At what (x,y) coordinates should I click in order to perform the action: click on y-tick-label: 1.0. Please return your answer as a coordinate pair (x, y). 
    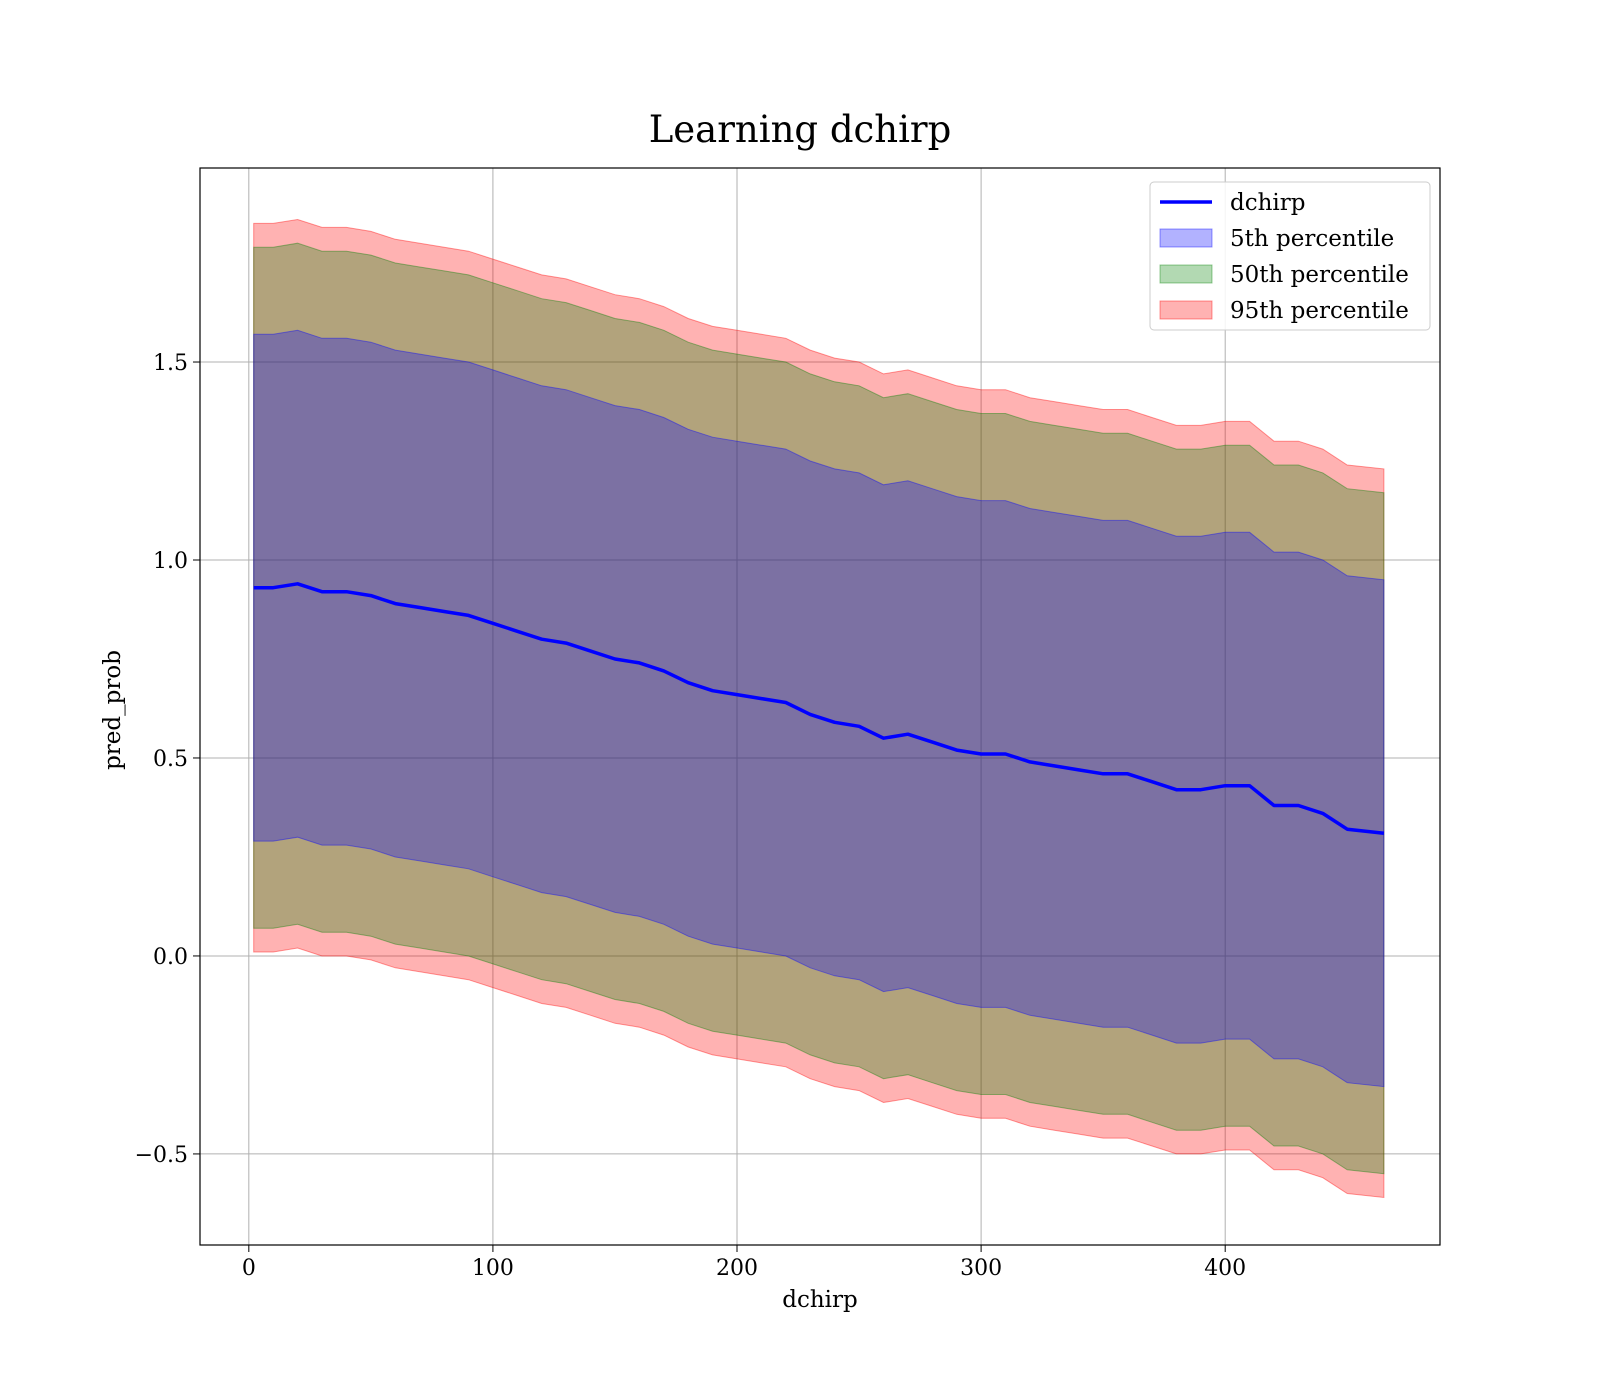
    Looking at the image, I should click on (170, 561).